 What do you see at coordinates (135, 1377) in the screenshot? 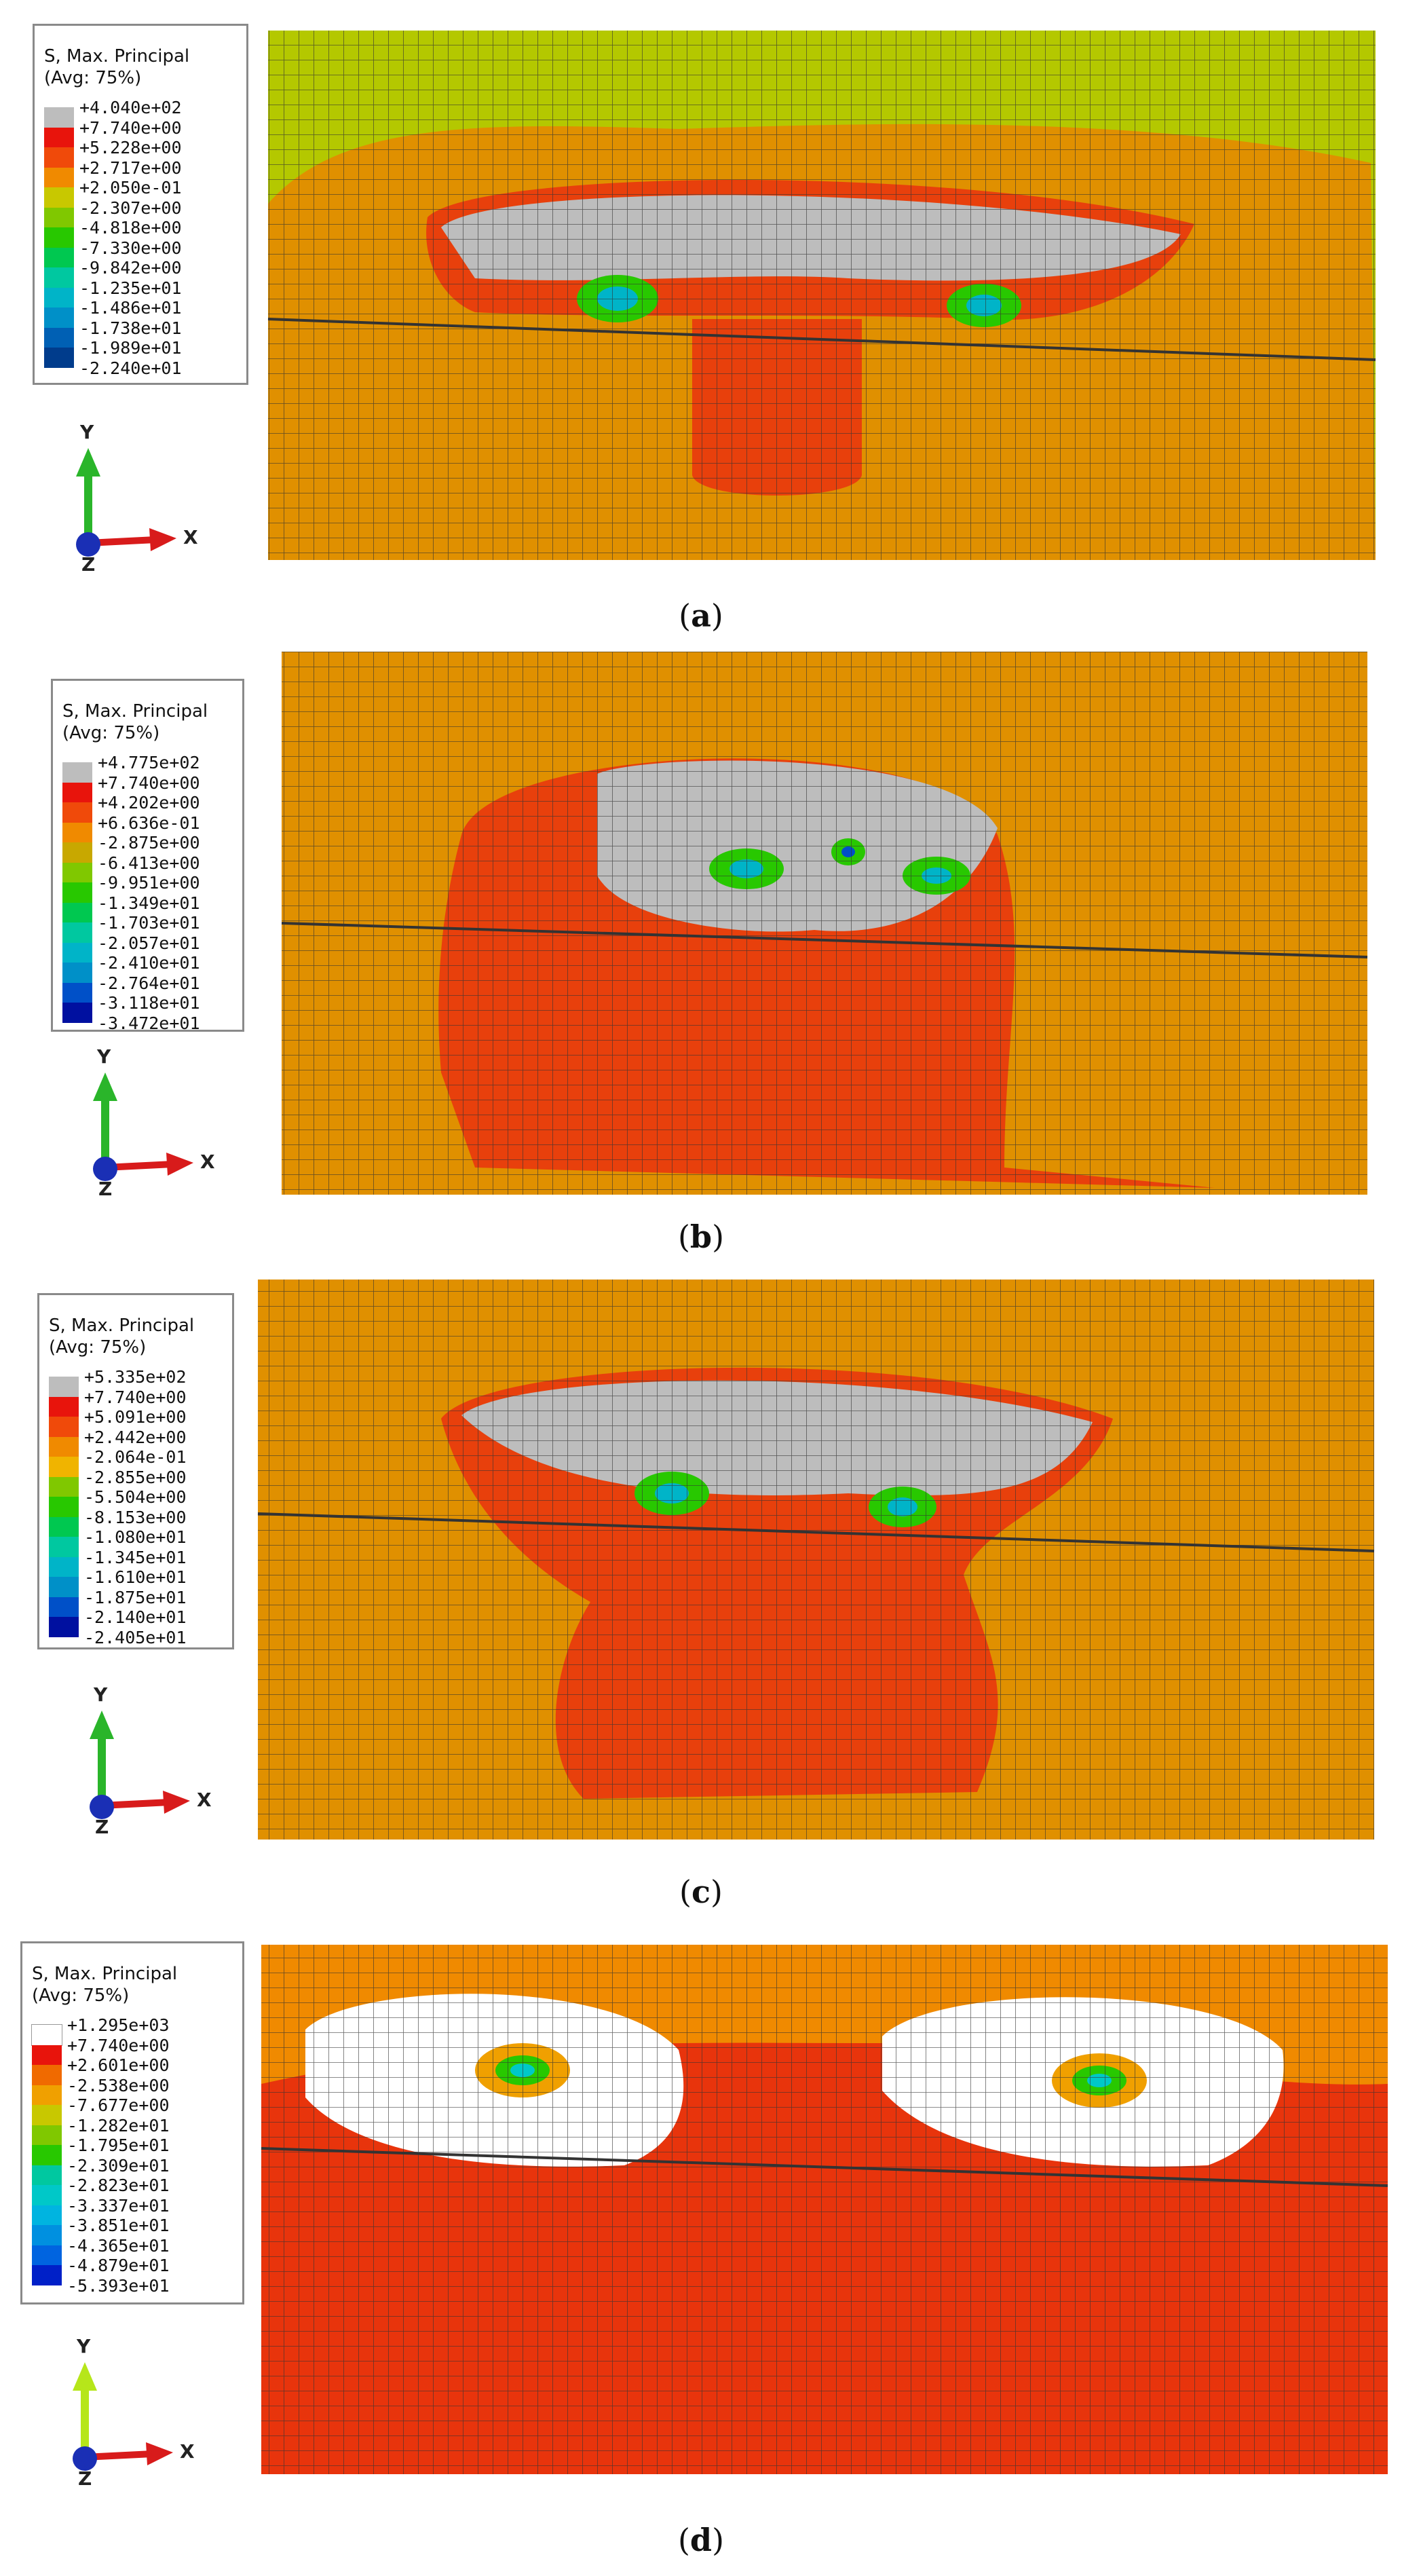
I see `legend-value: +5.335e+02` at bounding box center [135, 1377].